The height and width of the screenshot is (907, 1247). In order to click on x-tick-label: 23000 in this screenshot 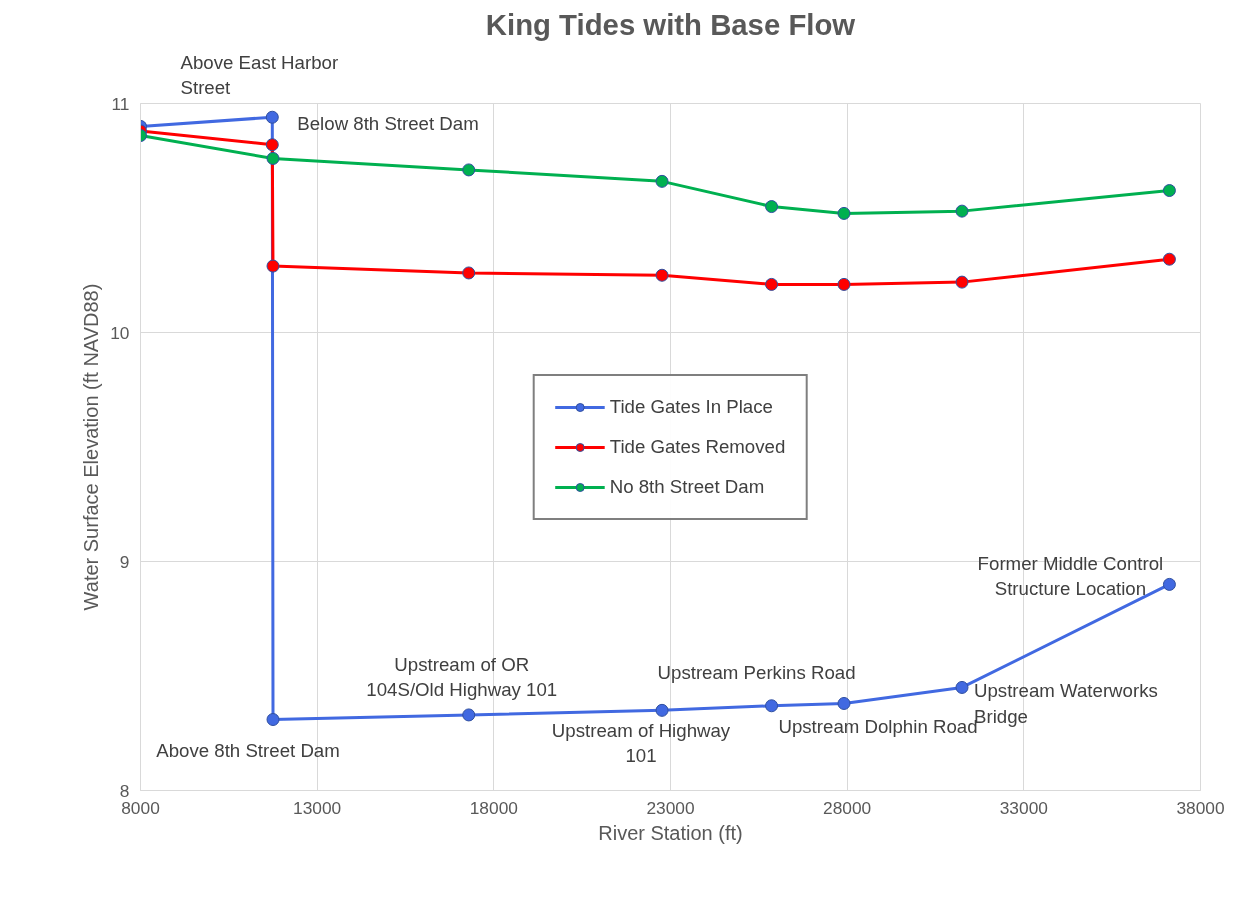, I will do `click(670, 807)`.